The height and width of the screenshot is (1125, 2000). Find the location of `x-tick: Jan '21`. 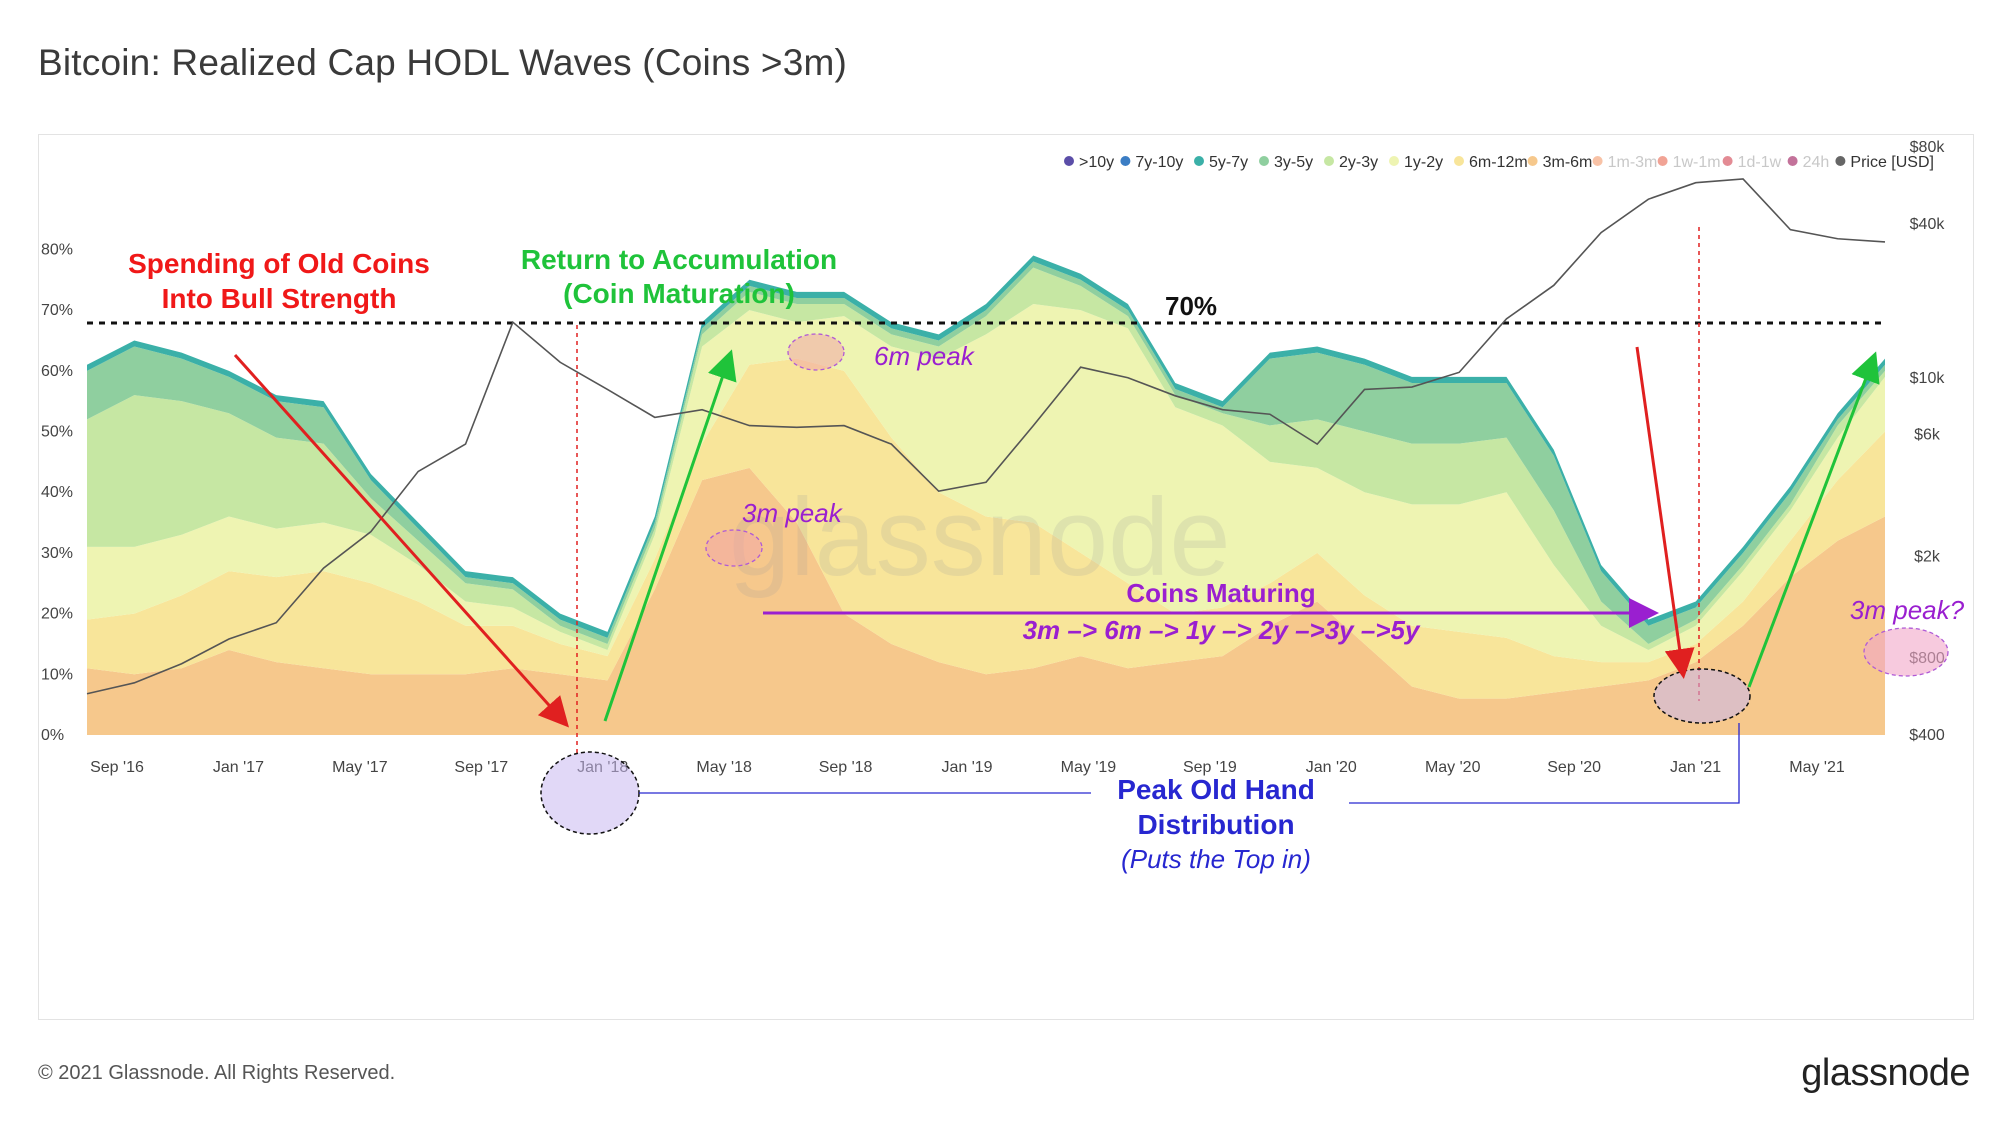

x-tick: Jan '21 is located at coordinates (1695, 767).